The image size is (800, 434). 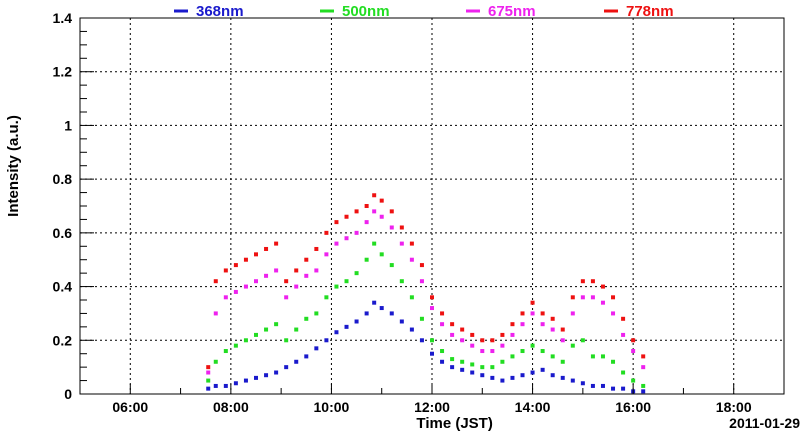 I want to click on x-axis-title: Time (JST), so click(x=454, y=423).